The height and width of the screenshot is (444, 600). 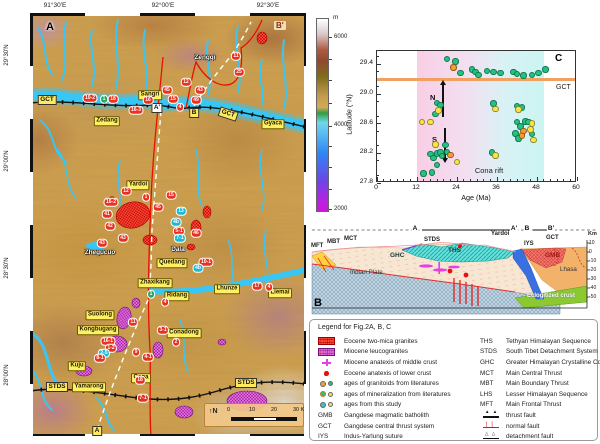 What do you see at coordinates (454, 250) in the screenshot?
I see `section-label-ths: THS` at bounding box center [454, 250].